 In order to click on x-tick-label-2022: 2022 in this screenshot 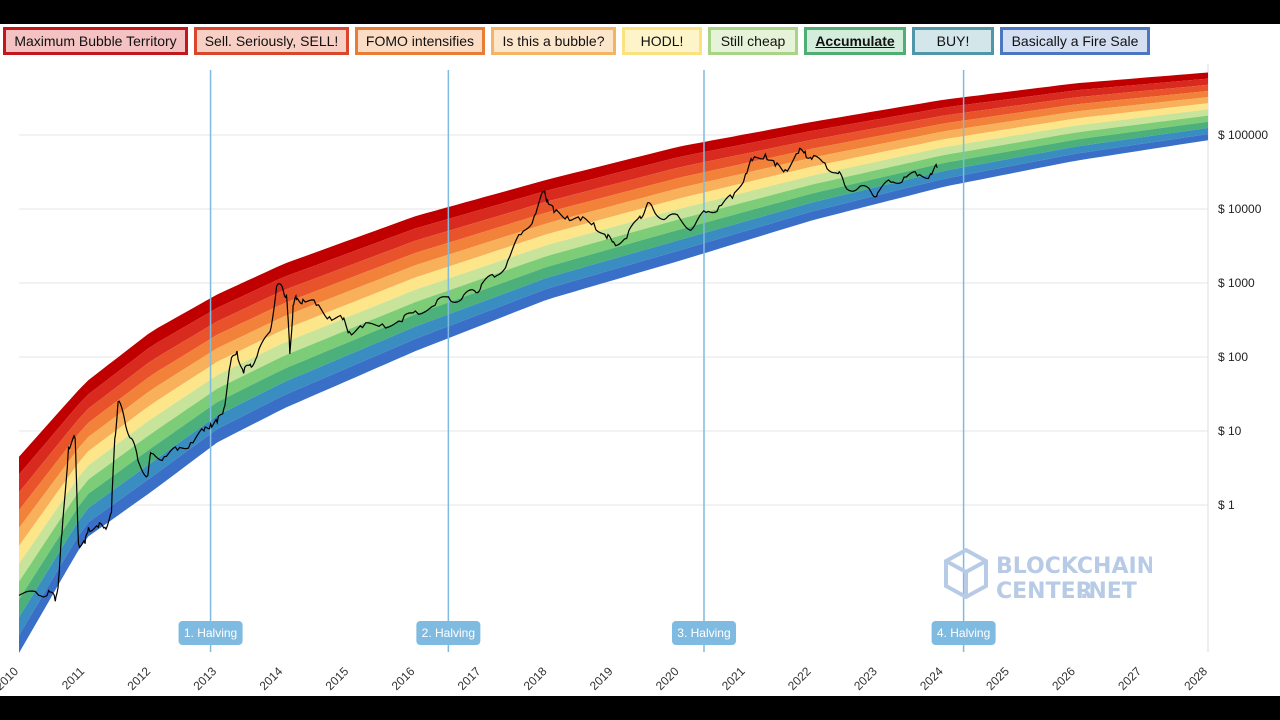, I will do `click(799, 678)`.